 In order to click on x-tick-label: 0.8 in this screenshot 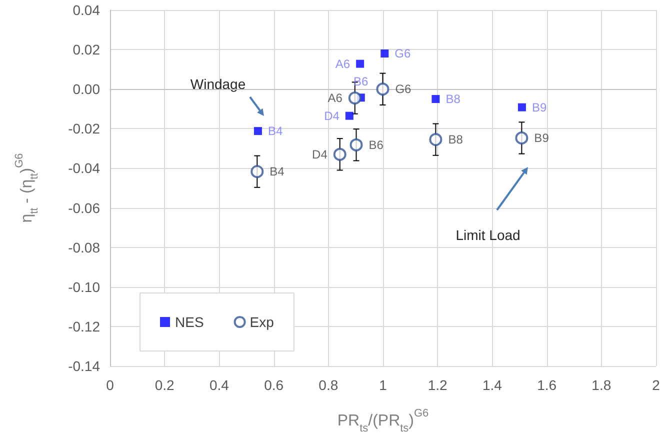, I will do `click(328, 385)`.